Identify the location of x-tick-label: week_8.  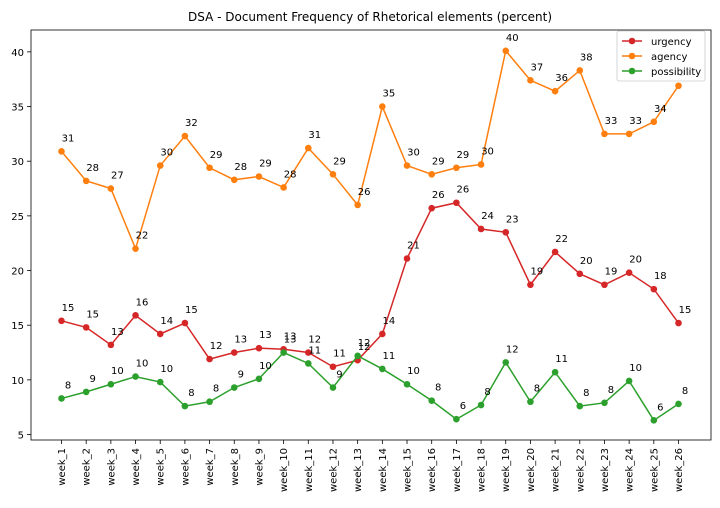
(235, 467).